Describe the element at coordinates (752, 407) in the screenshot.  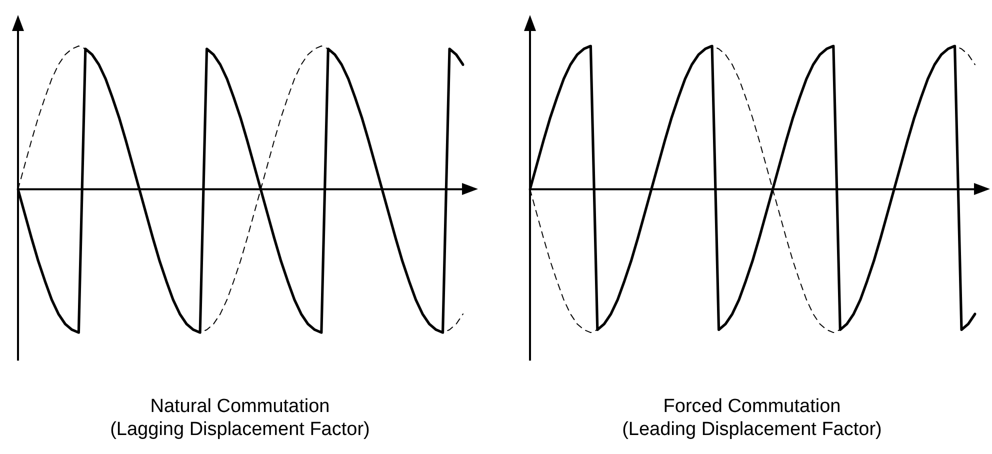
I see `text: Forced Commutation` at that location.